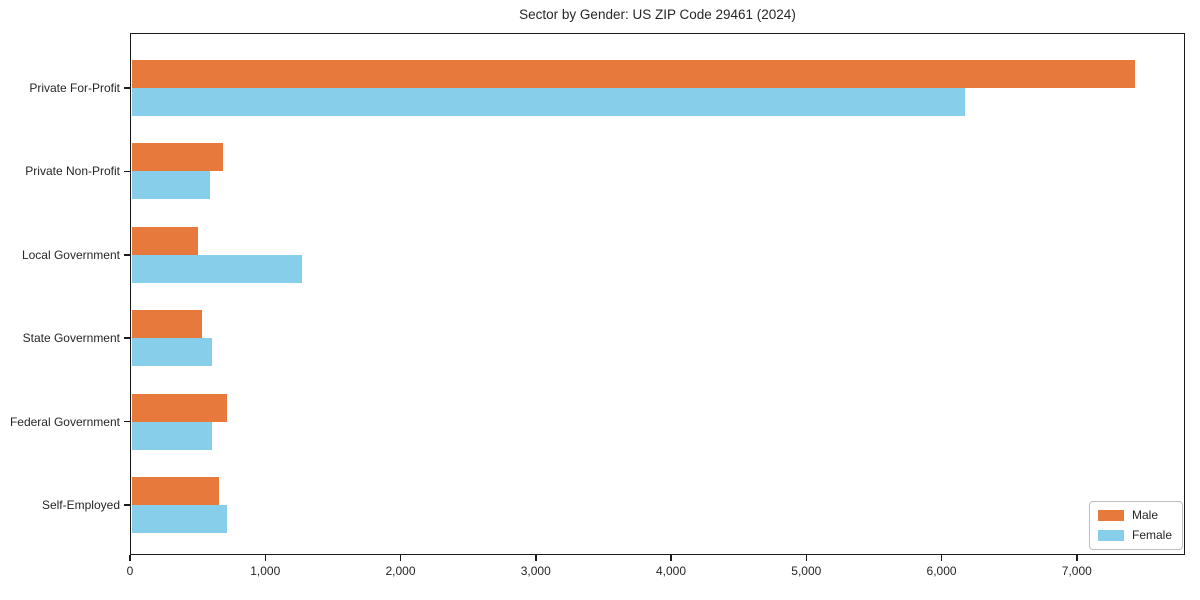  Describe the element at coordinates (80, 505) in the screenshot. I see `y-axis-category-label: Self-Employed` at that location.